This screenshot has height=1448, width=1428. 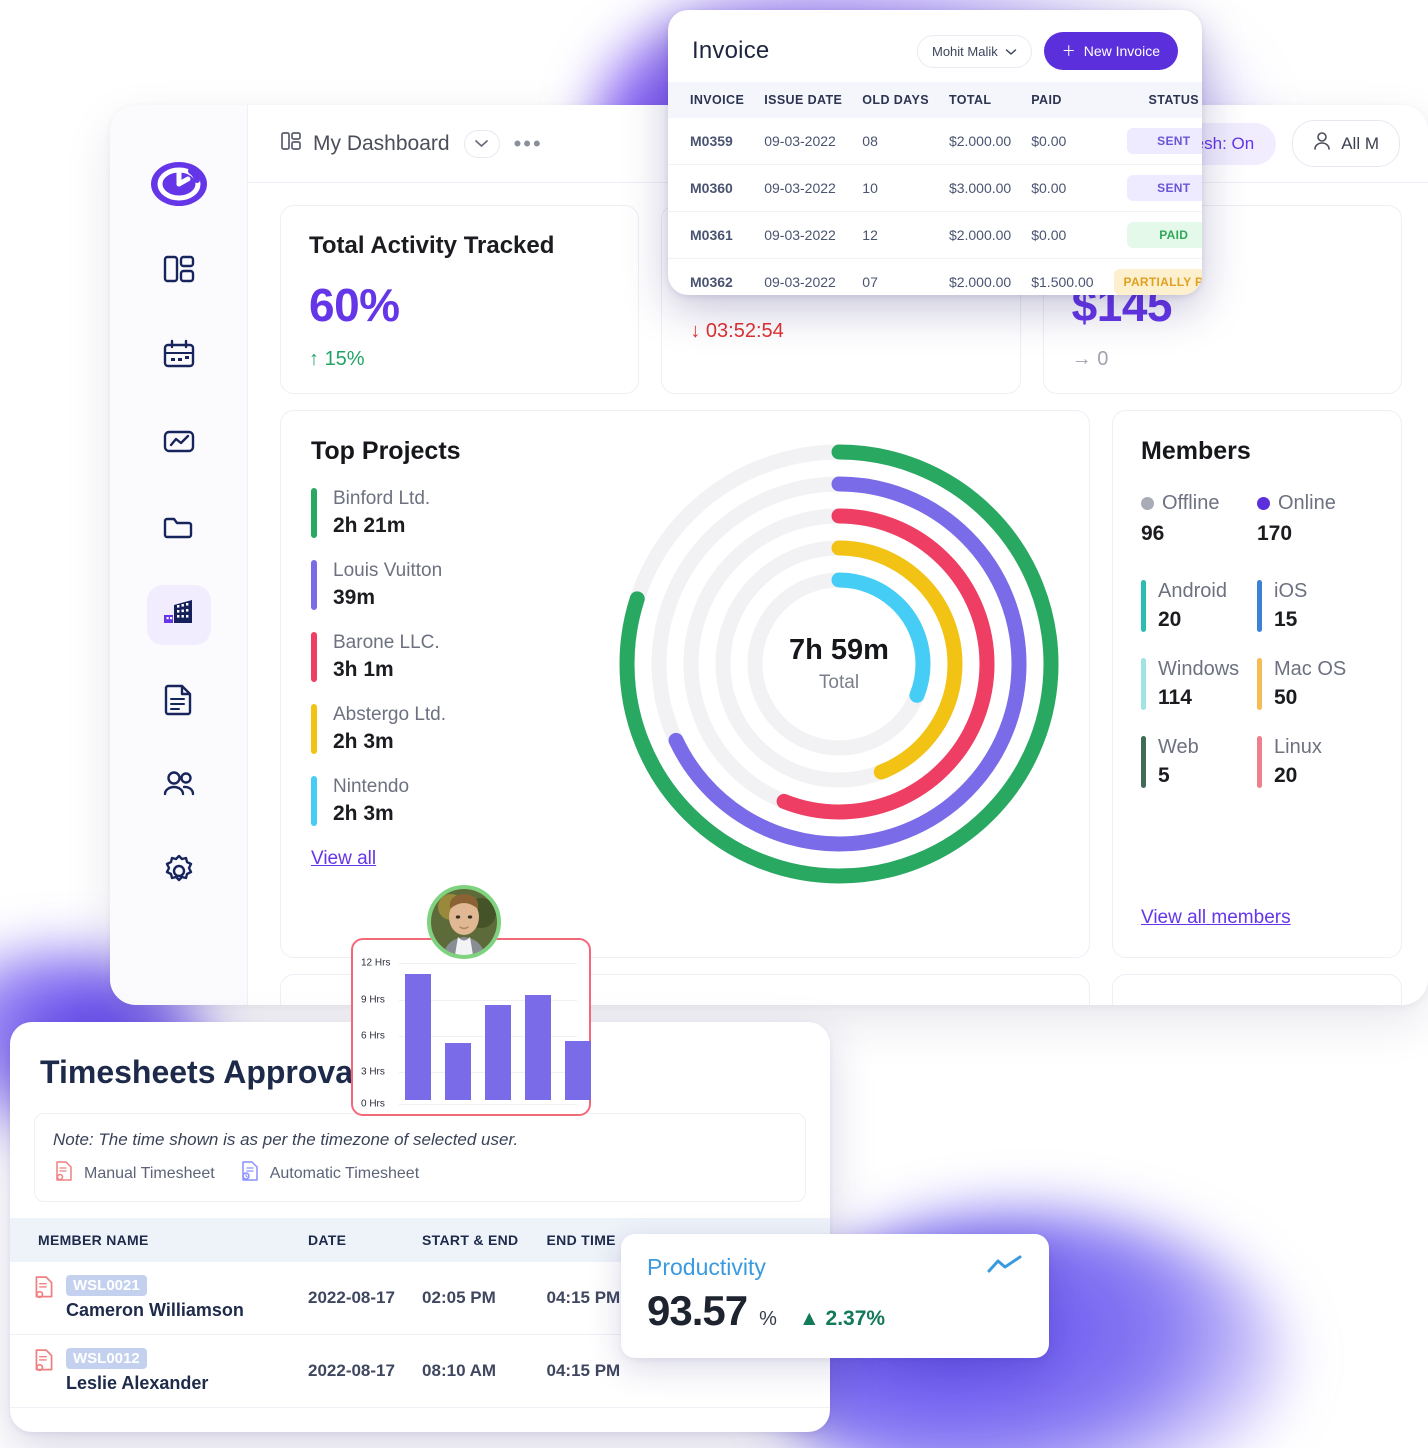 What do you see at coordinates (179, 787) in the screenshot?
I see `sidebar-item-members` at bounding box center [179, 787].